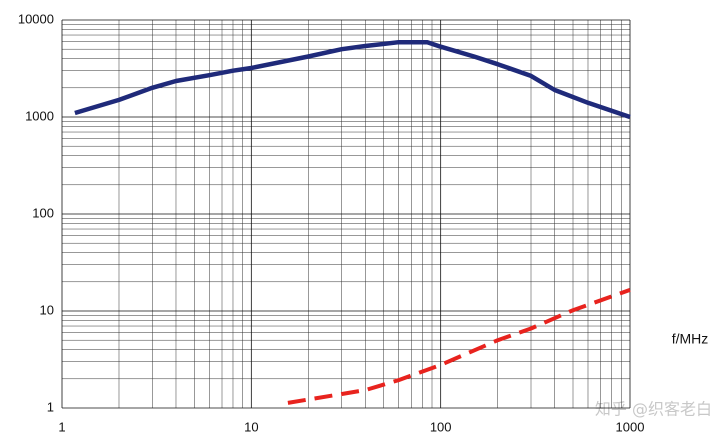  What do you see at coordinates (653, 409) in the screenshot?
I see `watermark: 知乎 @织客老白` at bounding box center [653, 409].